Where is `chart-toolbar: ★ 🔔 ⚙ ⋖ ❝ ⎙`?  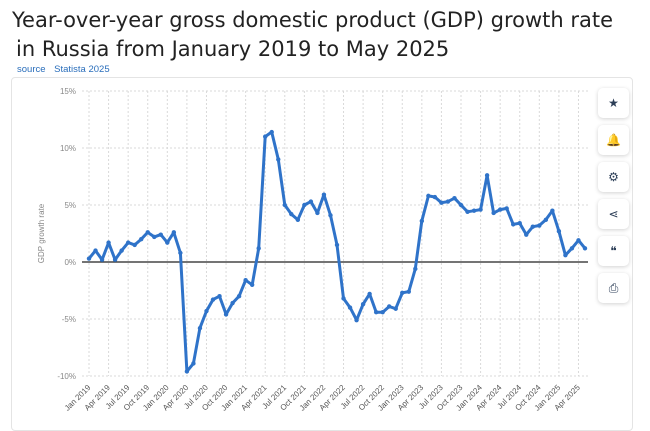 chart-toolbar: ★ 🔔 ⚙ ⋖ ❝ ⎙ is located at coordinates (614, 195).